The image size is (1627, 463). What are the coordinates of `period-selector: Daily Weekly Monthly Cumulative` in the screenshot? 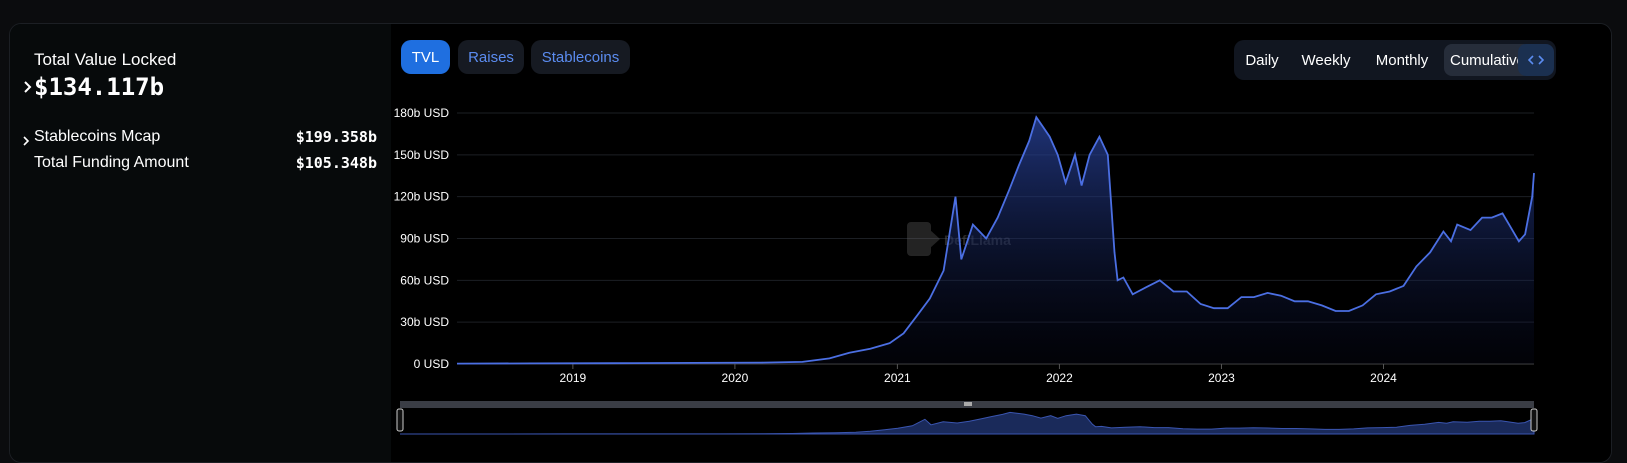 It's located at (1395, 60).